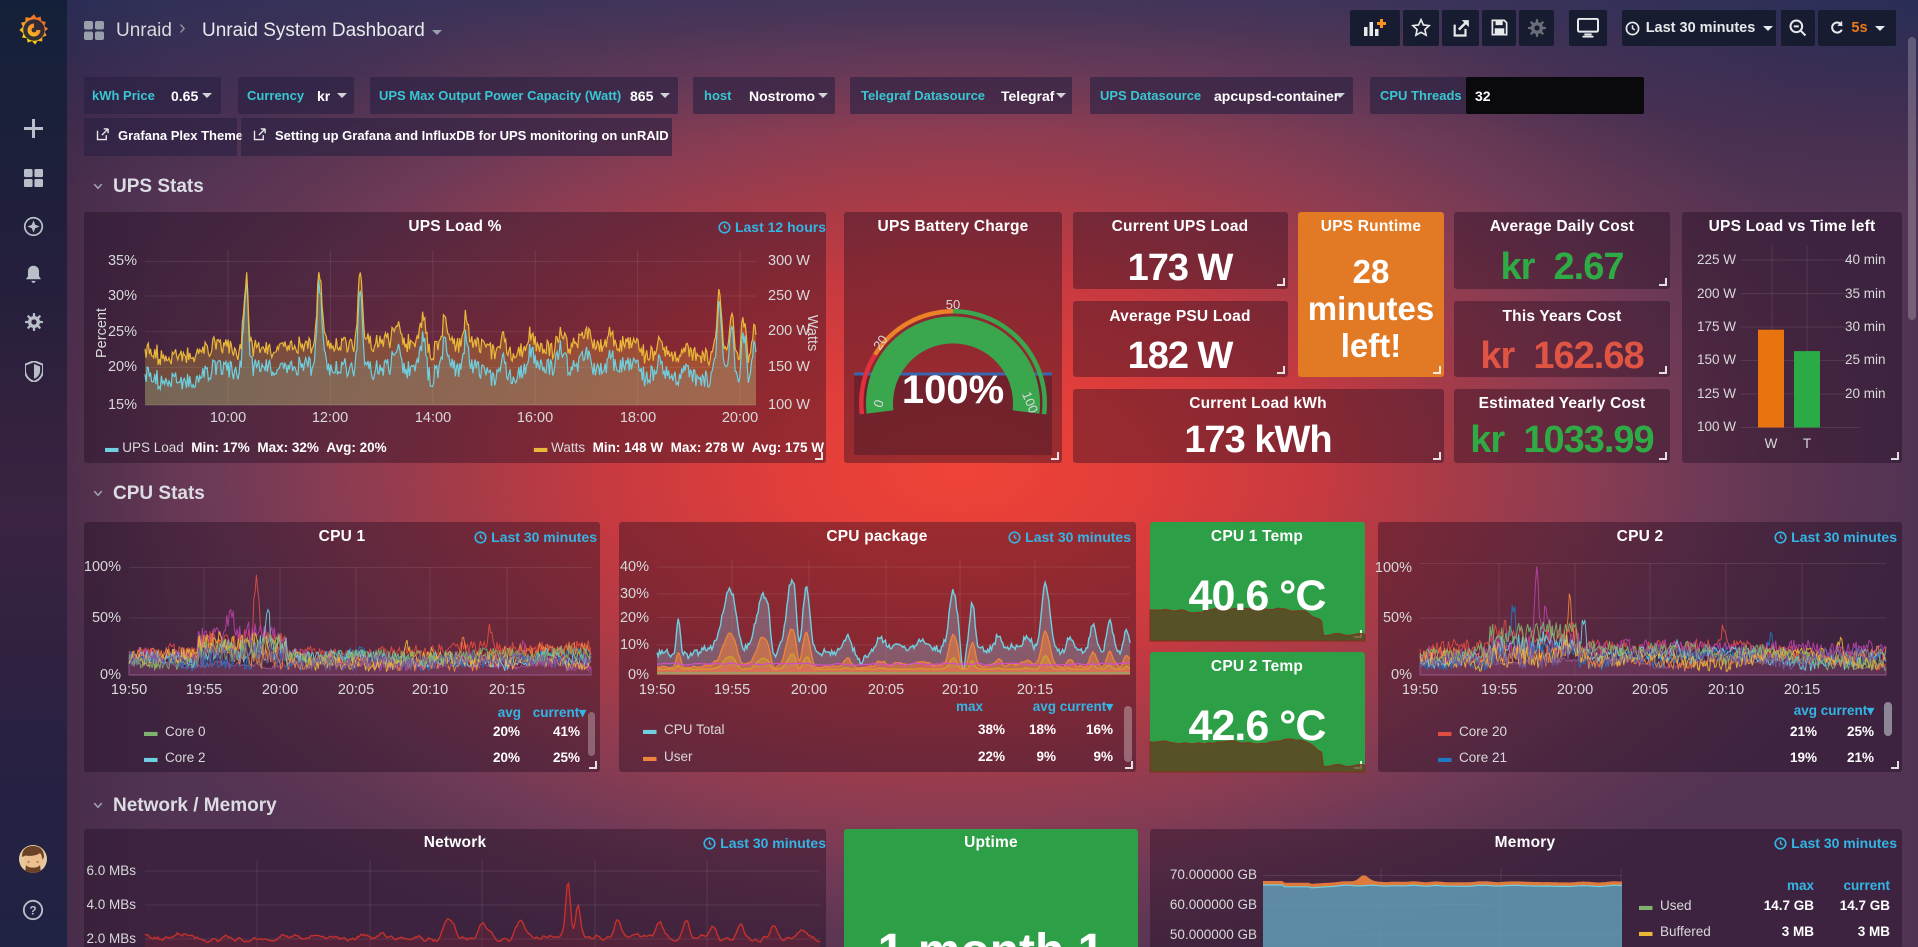  Describe the element at coordinates (878, 404) in the screenshot. I see `svg-text: 0` at that location.